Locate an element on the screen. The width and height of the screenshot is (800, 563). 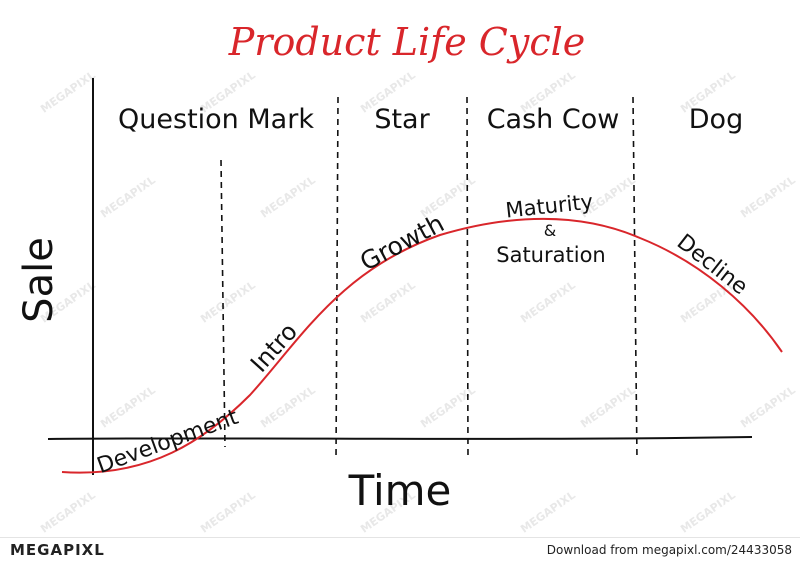
divider-star is located at coordinates (337, 278).